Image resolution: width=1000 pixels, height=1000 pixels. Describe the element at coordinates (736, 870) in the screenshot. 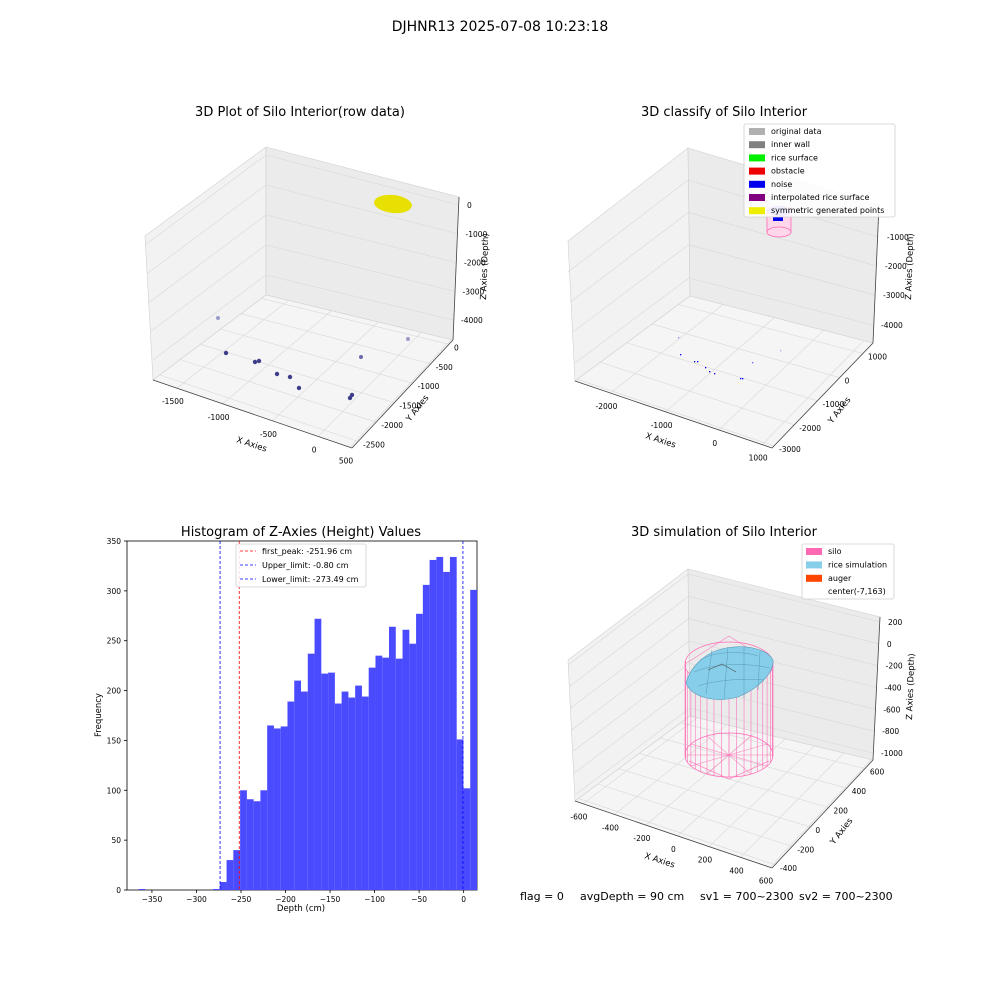

I see `panel4-x-tick: 400` at that location.